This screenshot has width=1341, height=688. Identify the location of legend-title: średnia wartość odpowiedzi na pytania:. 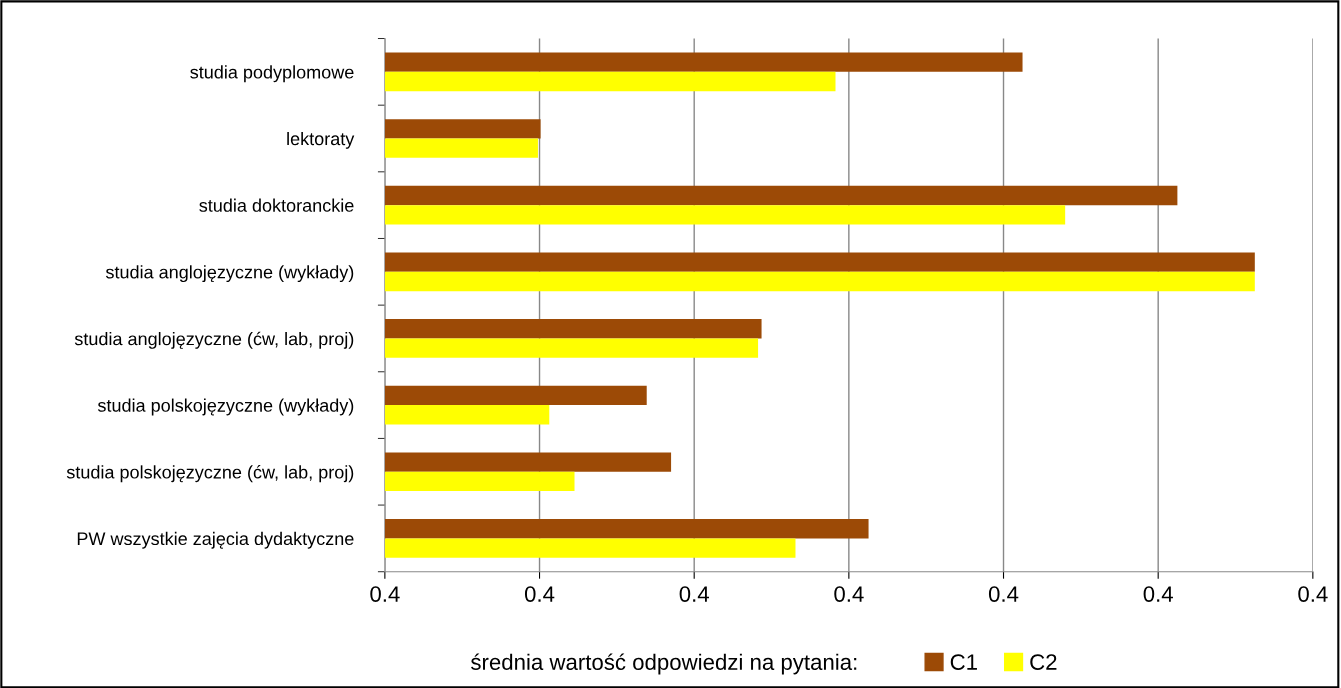
(664, 664).